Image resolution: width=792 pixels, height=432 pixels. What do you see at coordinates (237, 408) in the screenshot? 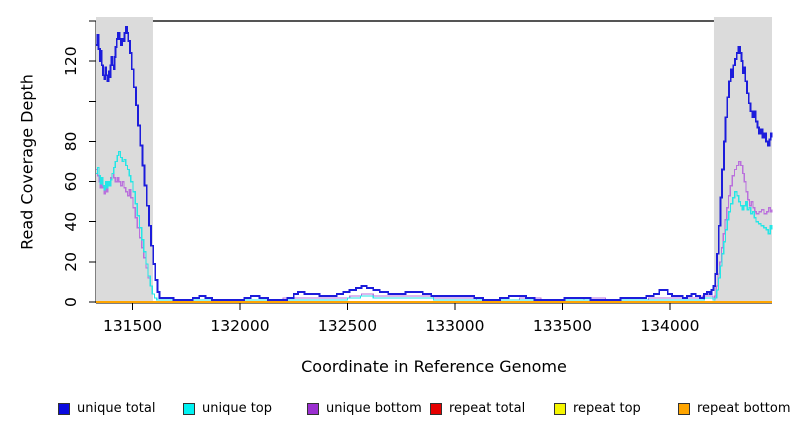
I see `legend-label: unique top` at bounding box center [237, 408].